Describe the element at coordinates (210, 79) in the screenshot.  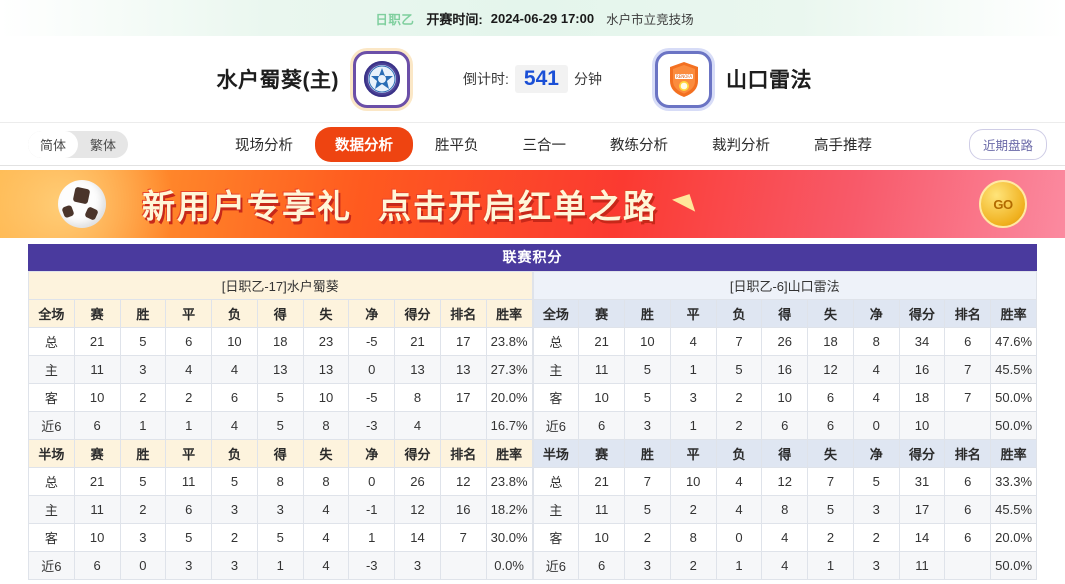
I see `home-team: 水户蜀葵(主)` at that location.